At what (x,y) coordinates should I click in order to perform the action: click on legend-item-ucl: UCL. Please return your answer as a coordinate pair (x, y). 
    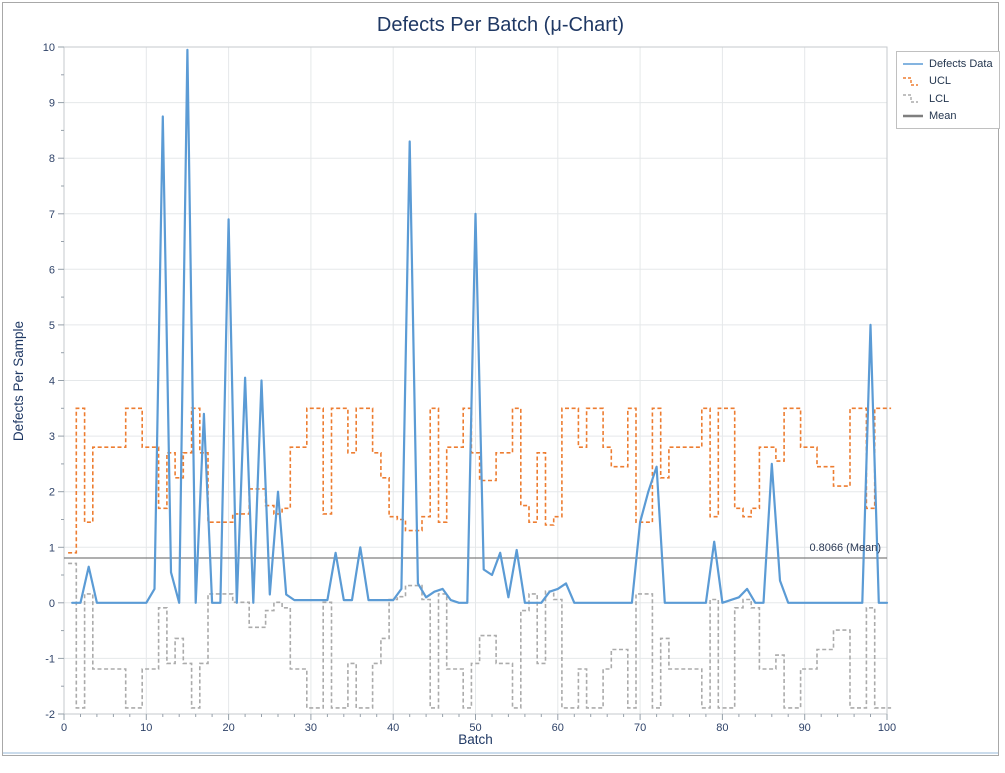
    Looking at the image, I should click on (948, 81).